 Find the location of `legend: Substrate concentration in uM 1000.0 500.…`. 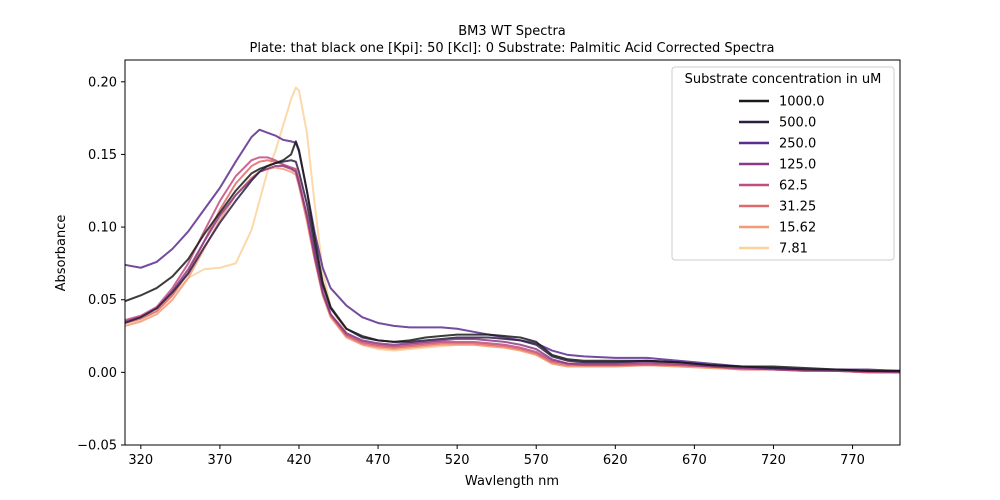

legend: Substrate concentration in uM 1000.0 500.… is located at coordinates (783, 163).